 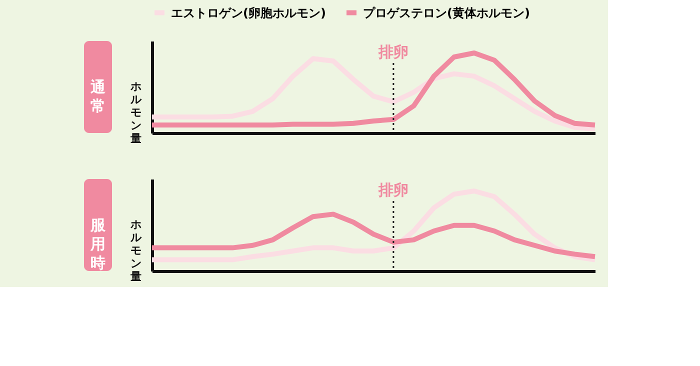 I want to click on legend-label: エストロゲン(卵胞ホルモン), so click(x=248, y=13).